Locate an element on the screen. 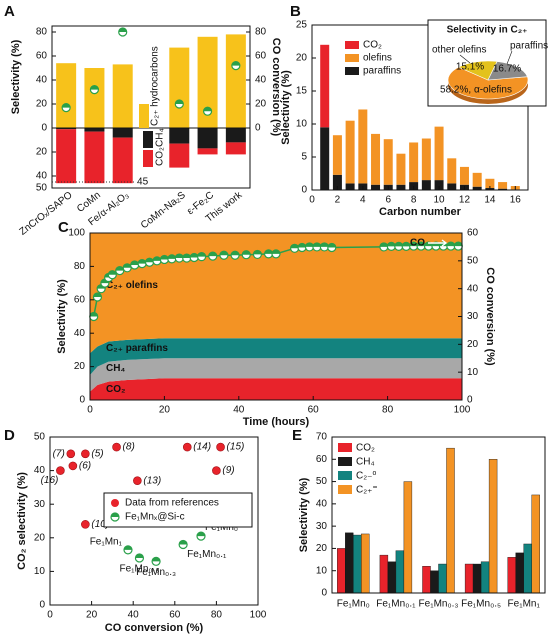  area-label: CO₂ is located at coordinates (115, 389).